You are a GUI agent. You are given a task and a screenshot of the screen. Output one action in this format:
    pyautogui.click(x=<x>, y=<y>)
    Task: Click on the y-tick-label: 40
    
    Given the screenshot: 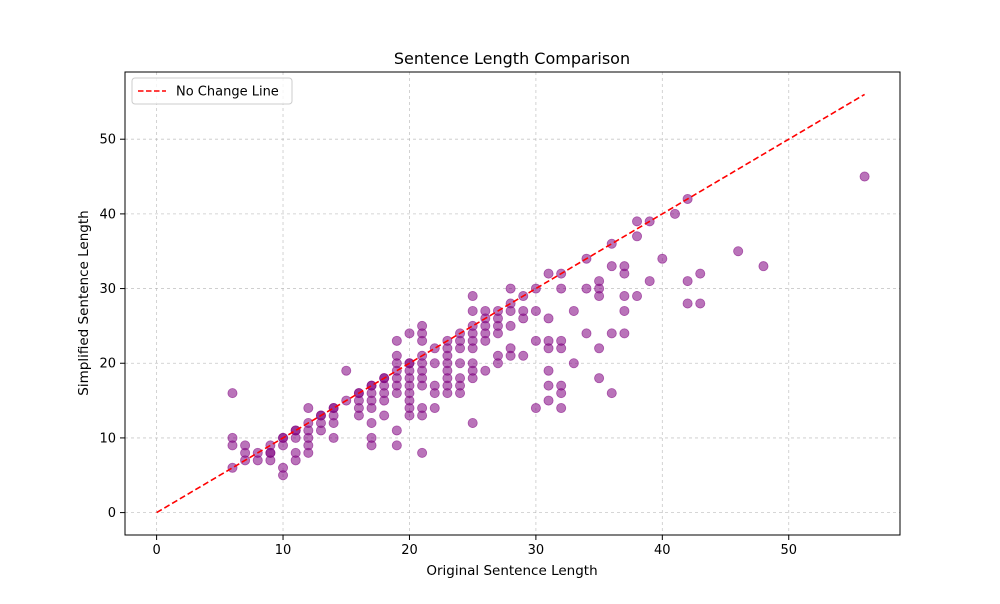 What is the action you would take?
    pyautogui.click(x=107, y=214)
    